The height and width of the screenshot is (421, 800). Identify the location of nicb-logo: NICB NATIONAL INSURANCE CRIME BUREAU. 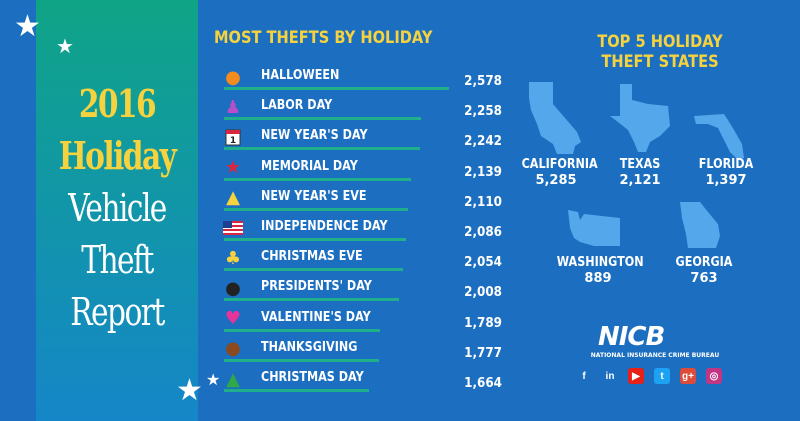
(655, 340).